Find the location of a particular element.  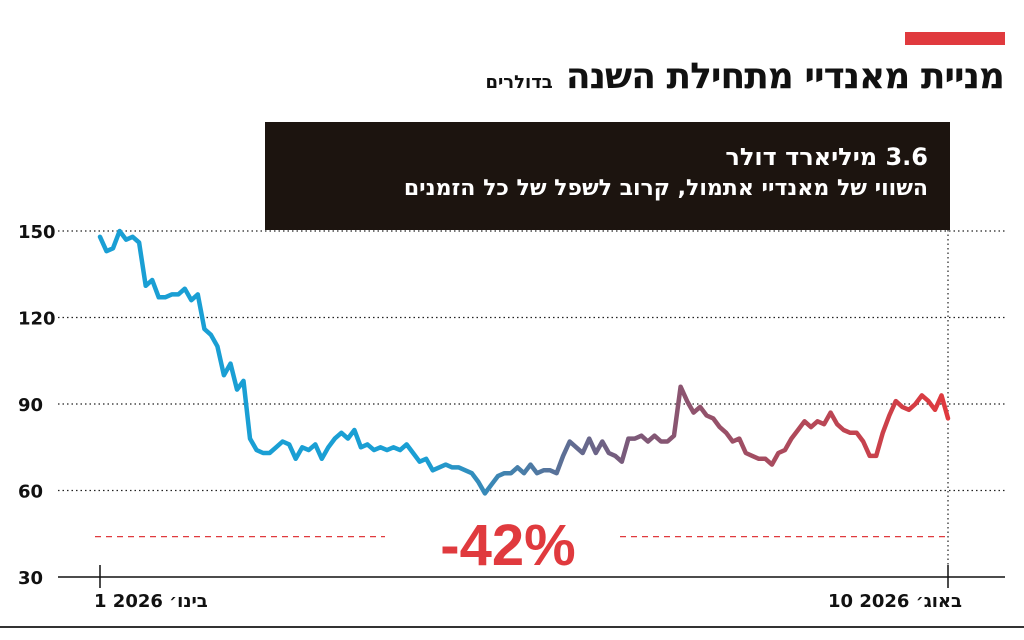

accent-bar is located at coordinates (955, 38).